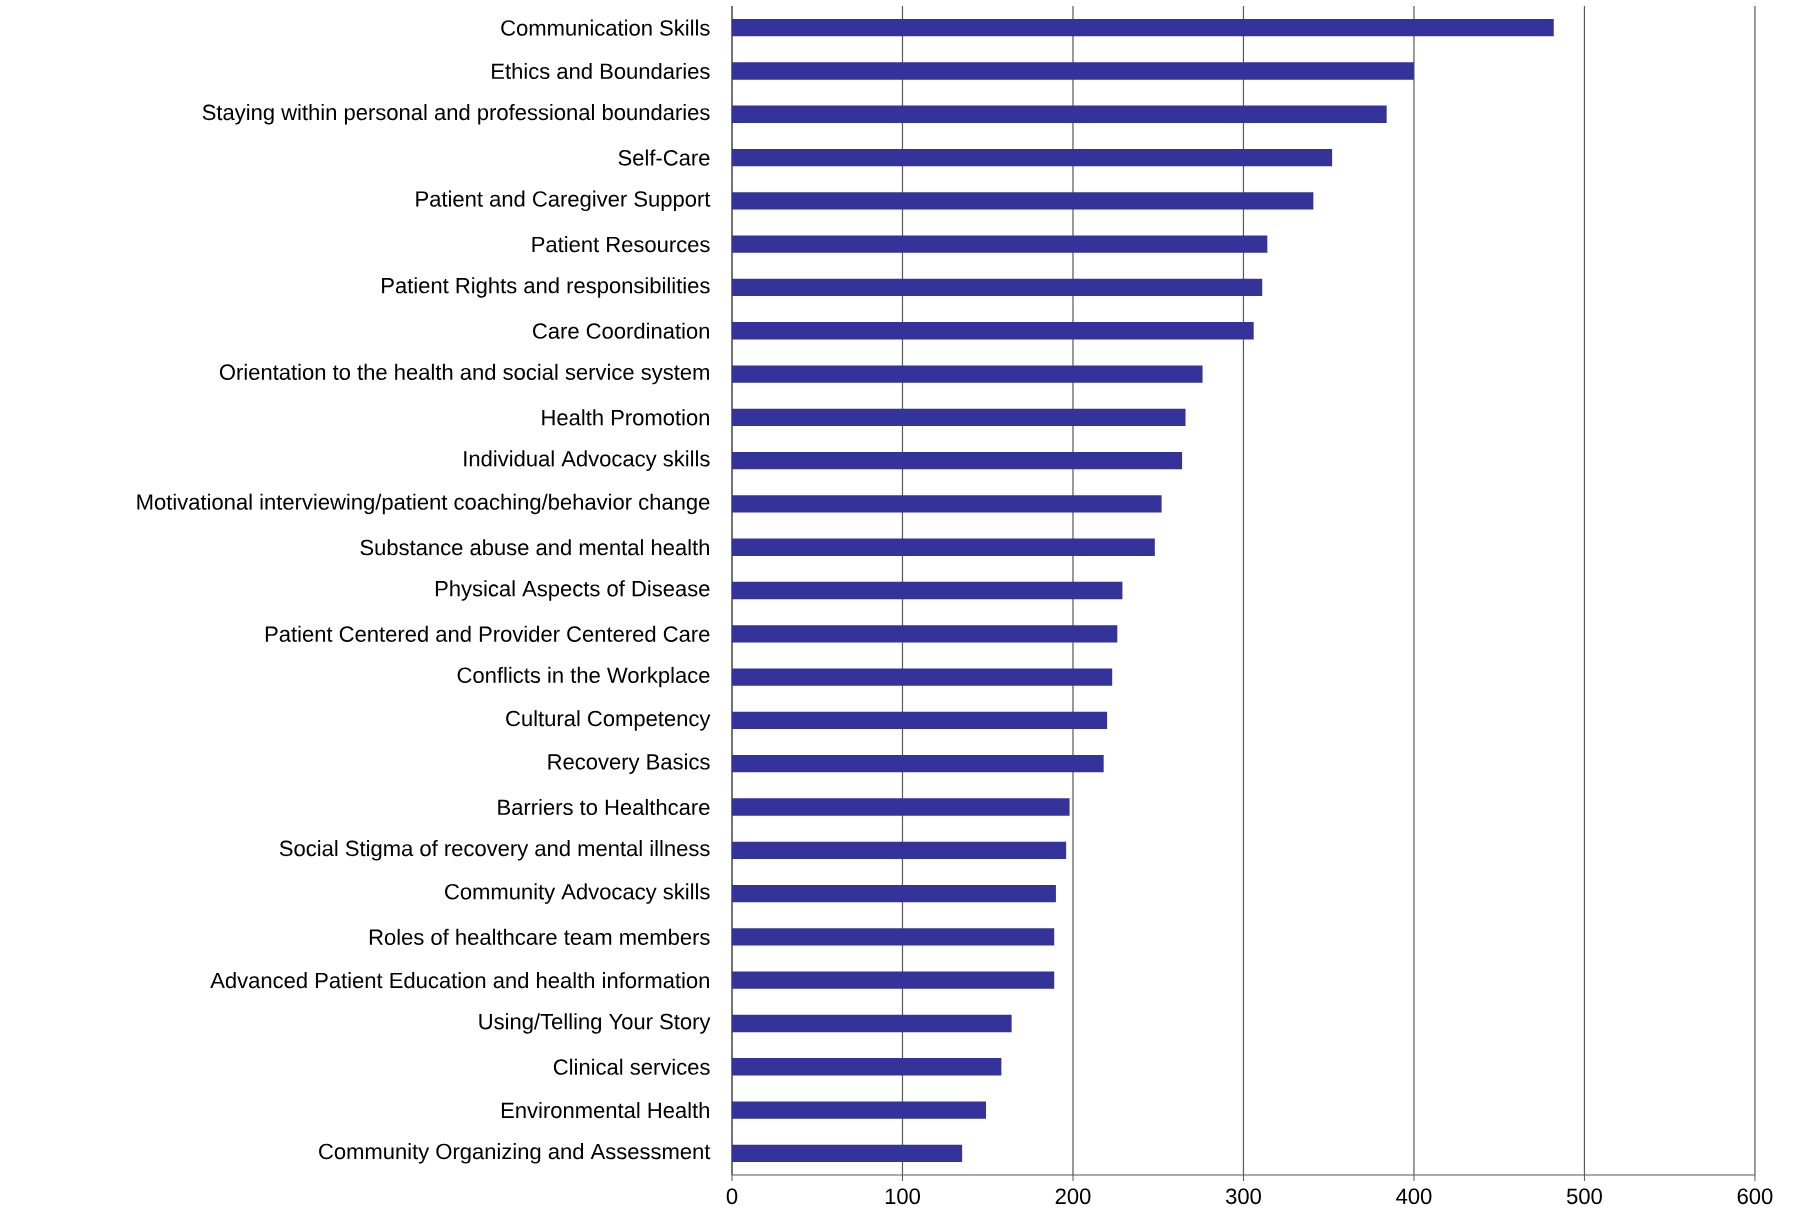 This screenshot has width=1802, height=1227. I want to click on y-tick-label: Cultural Competency, so click(608, 720).